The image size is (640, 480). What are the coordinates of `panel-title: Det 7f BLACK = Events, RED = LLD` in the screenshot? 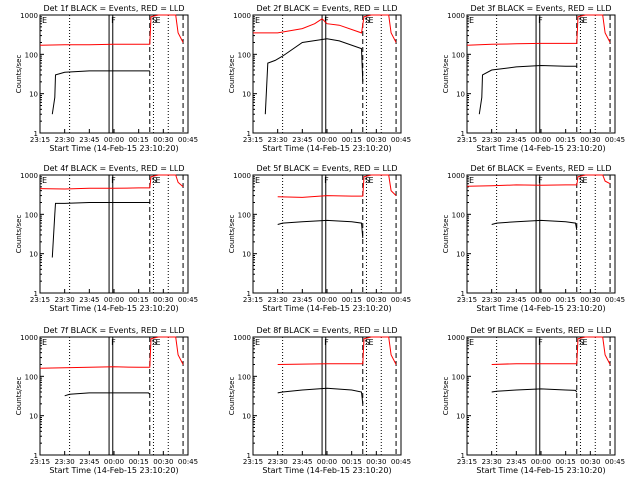 It's located at (113, 330).